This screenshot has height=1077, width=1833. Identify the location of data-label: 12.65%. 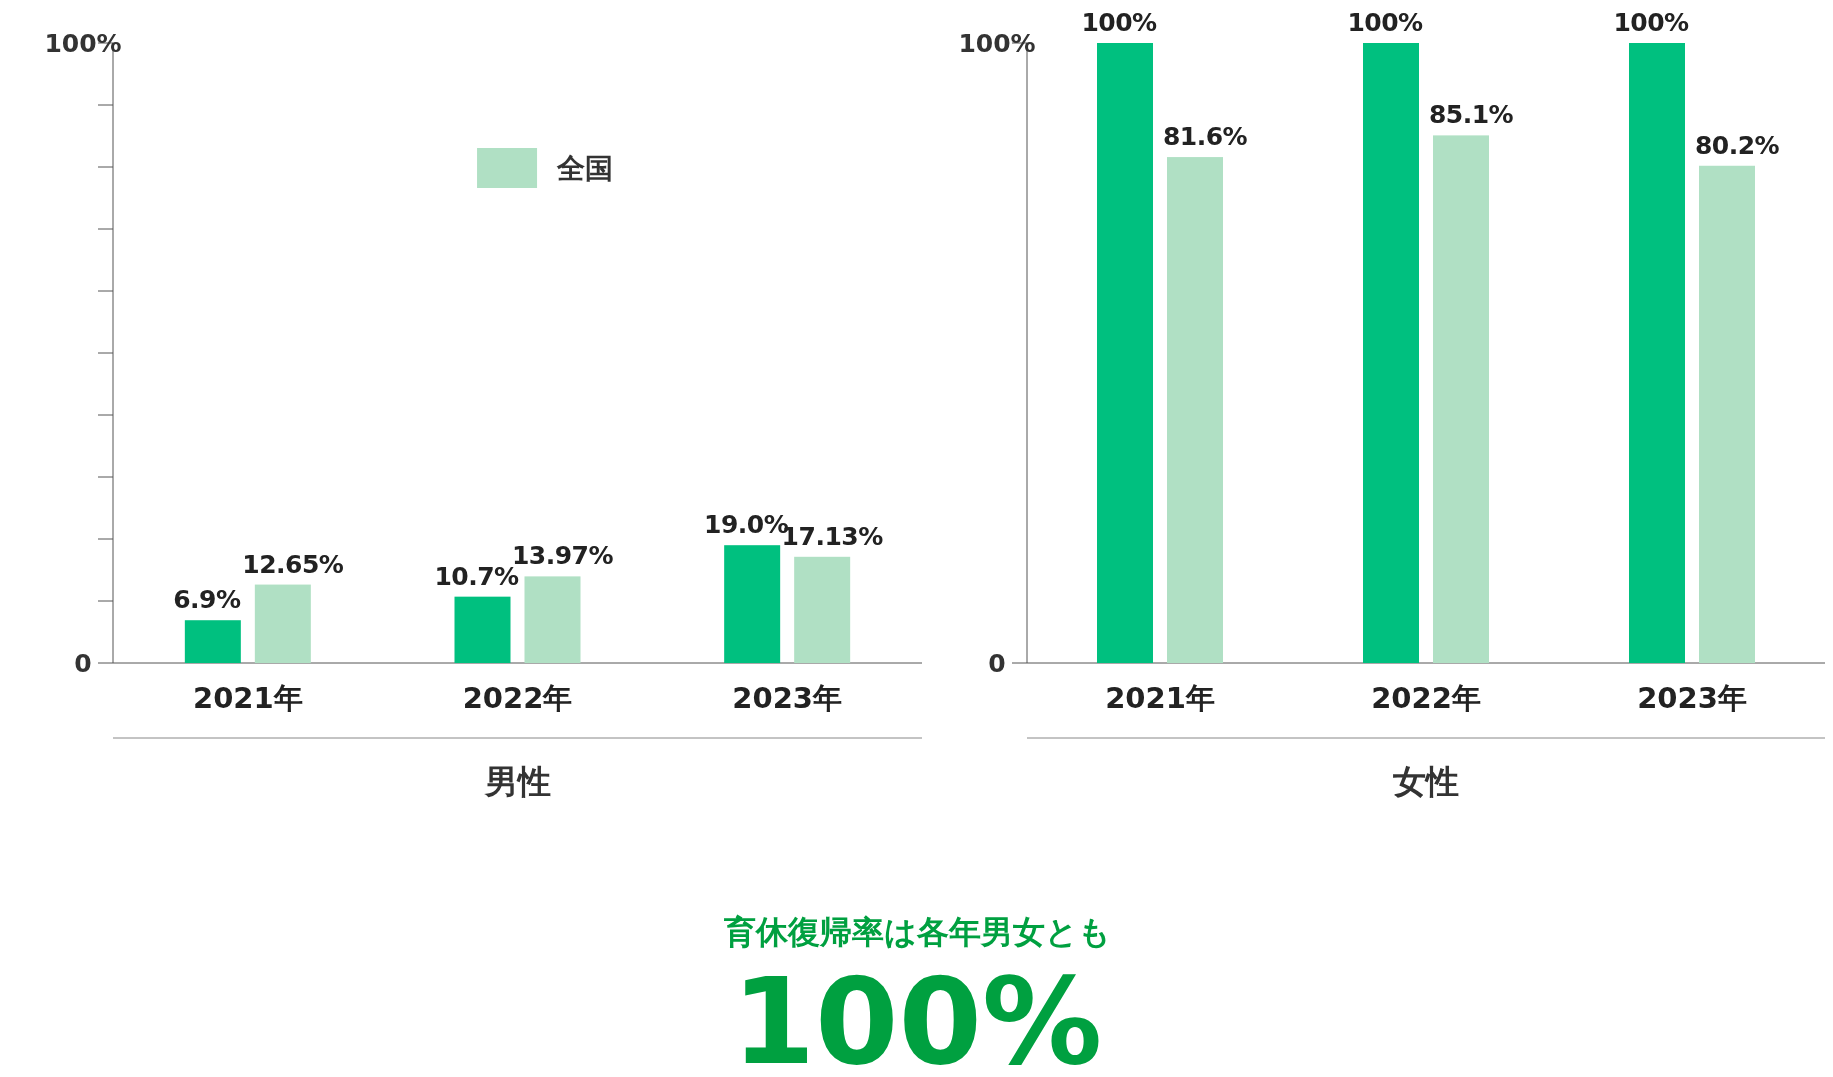
(293, 564).